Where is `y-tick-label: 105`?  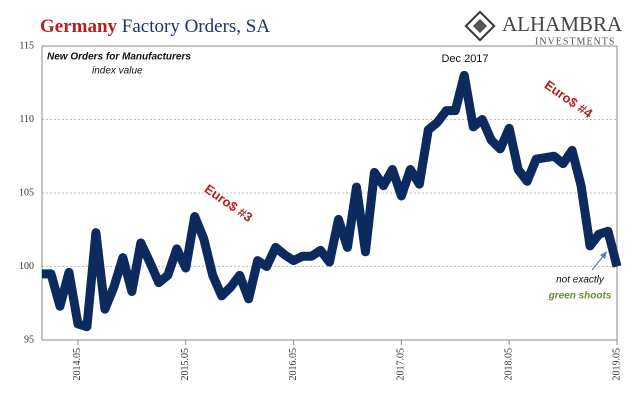 y-tick-label: 105 is located at coordinates (26, 192).